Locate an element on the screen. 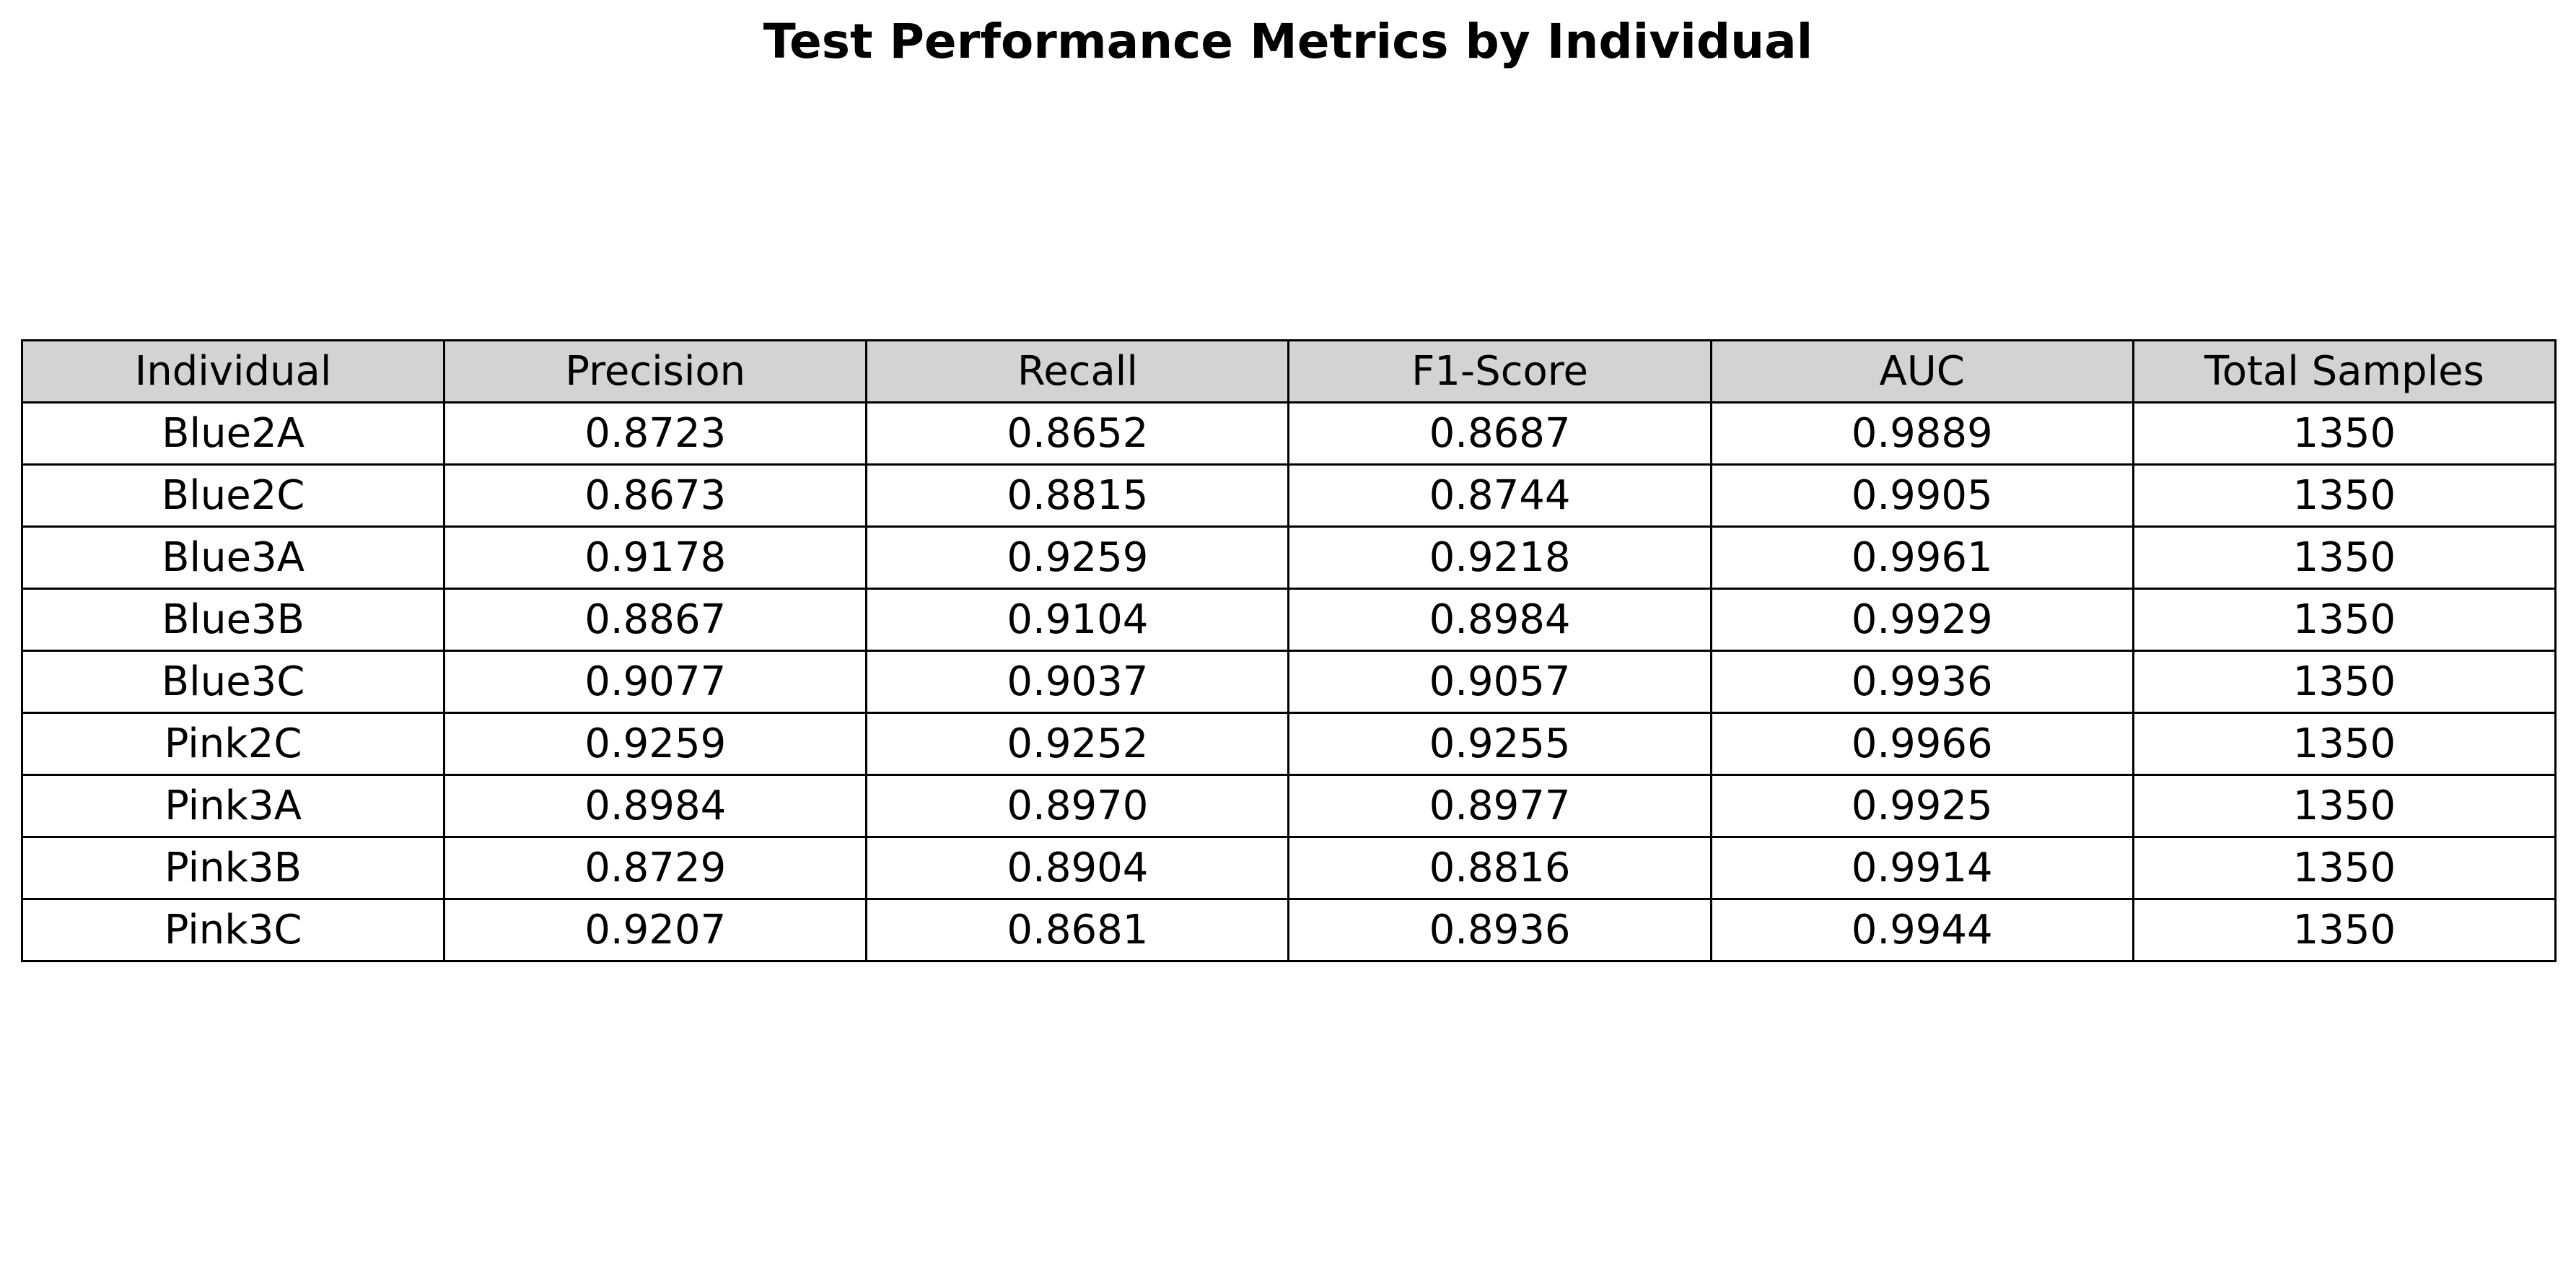  table-cell: 0.8970 is located at coordinates (1077, 806).